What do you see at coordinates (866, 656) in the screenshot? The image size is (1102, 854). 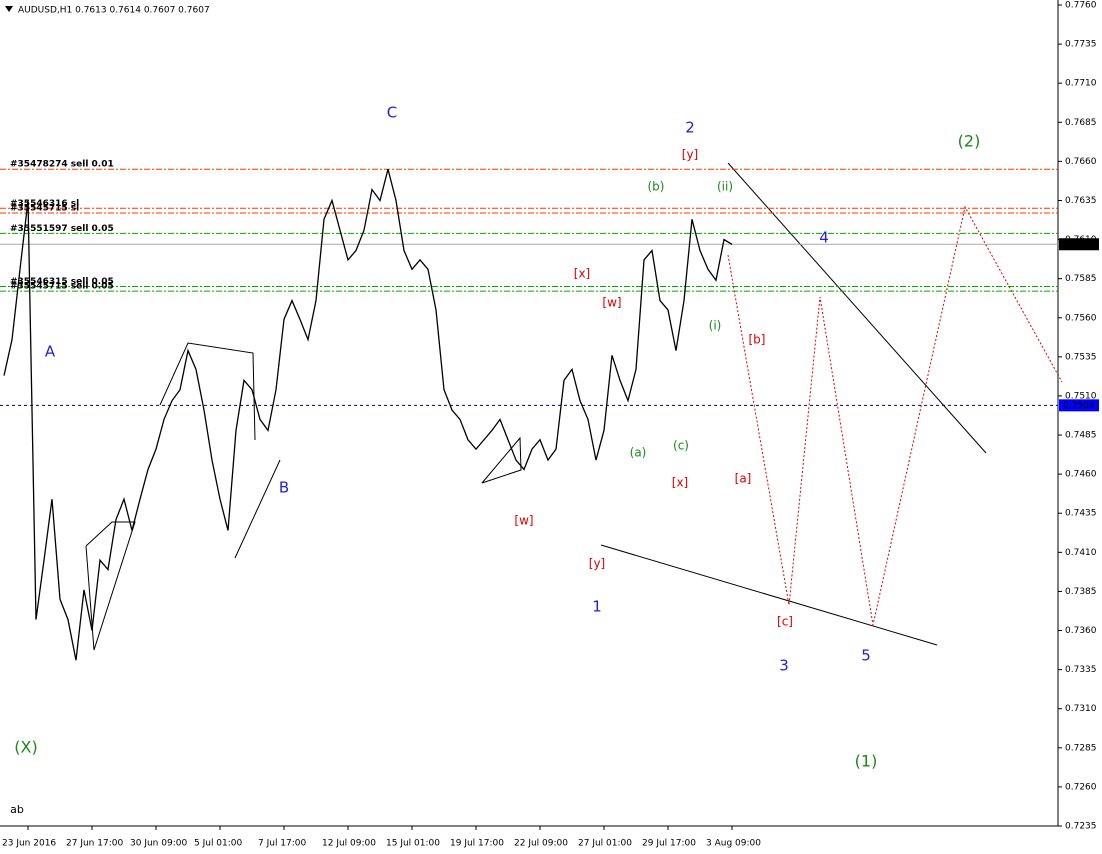 I see `wave-label: 5` at bounding box center [866, 656].